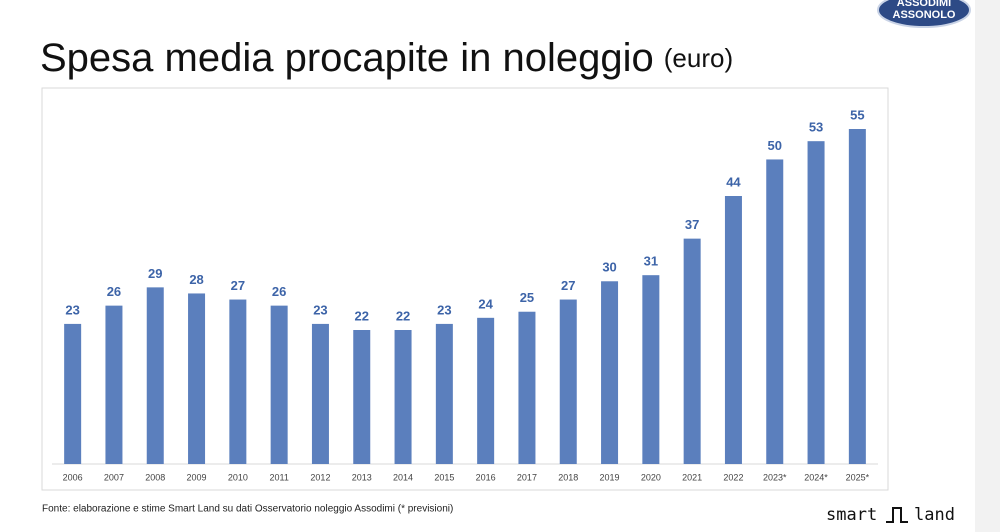 The height and width of the screenshot is (532, 1000). I want to click on x-tick-label: 2022, so click(733, 477).